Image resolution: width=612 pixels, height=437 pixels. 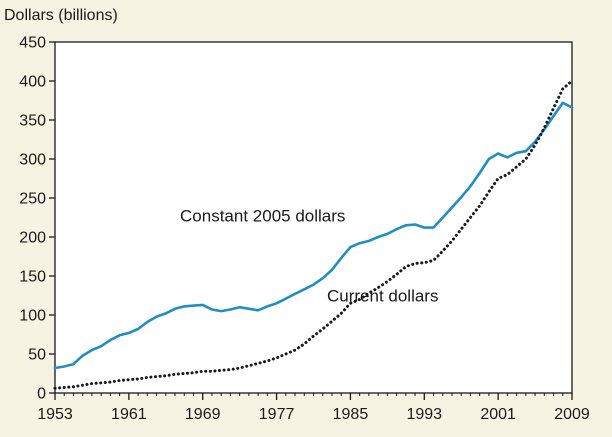 What do you see at coordinates (351, 414) in the screenshot?
I see `x-tick-label: 1985` at bounding box center [351, 414].